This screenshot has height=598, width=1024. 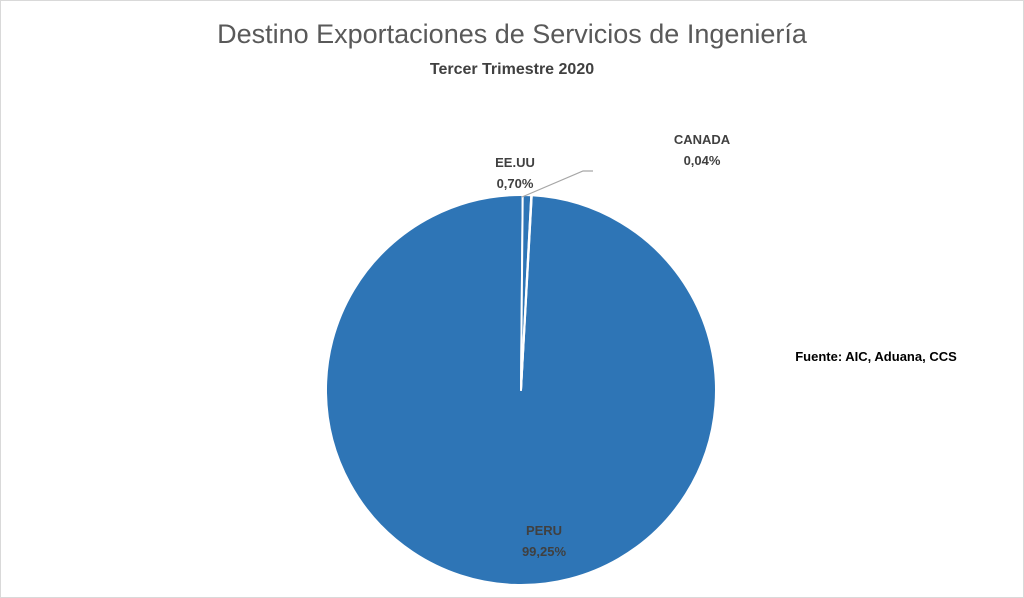 I want to click on leader-line-canada, so click(x=557, y=184).